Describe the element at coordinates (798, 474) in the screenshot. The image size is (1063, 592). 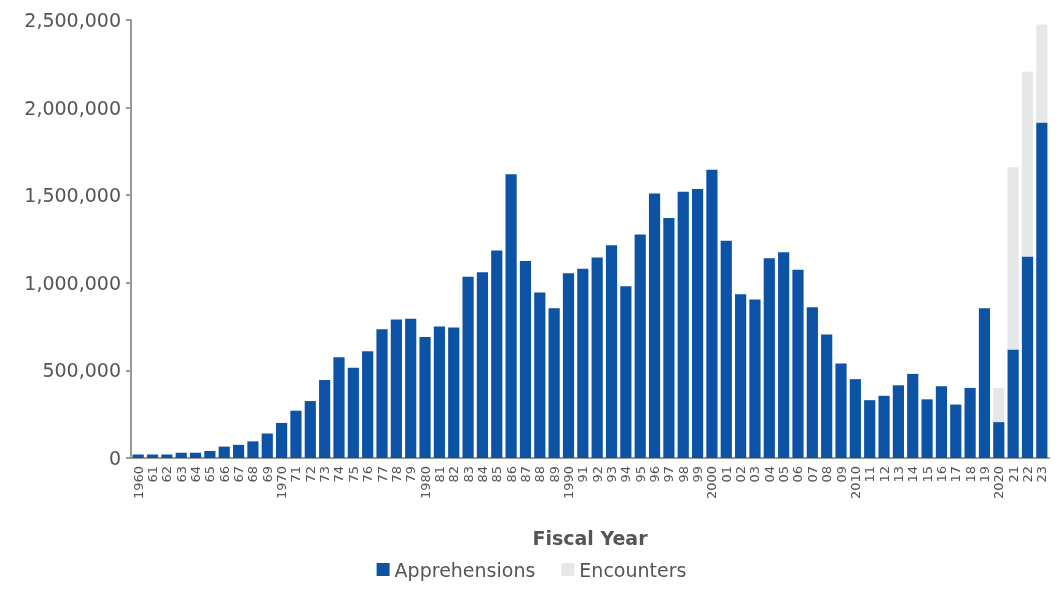
I see `x-tick-label: 06` at that location.